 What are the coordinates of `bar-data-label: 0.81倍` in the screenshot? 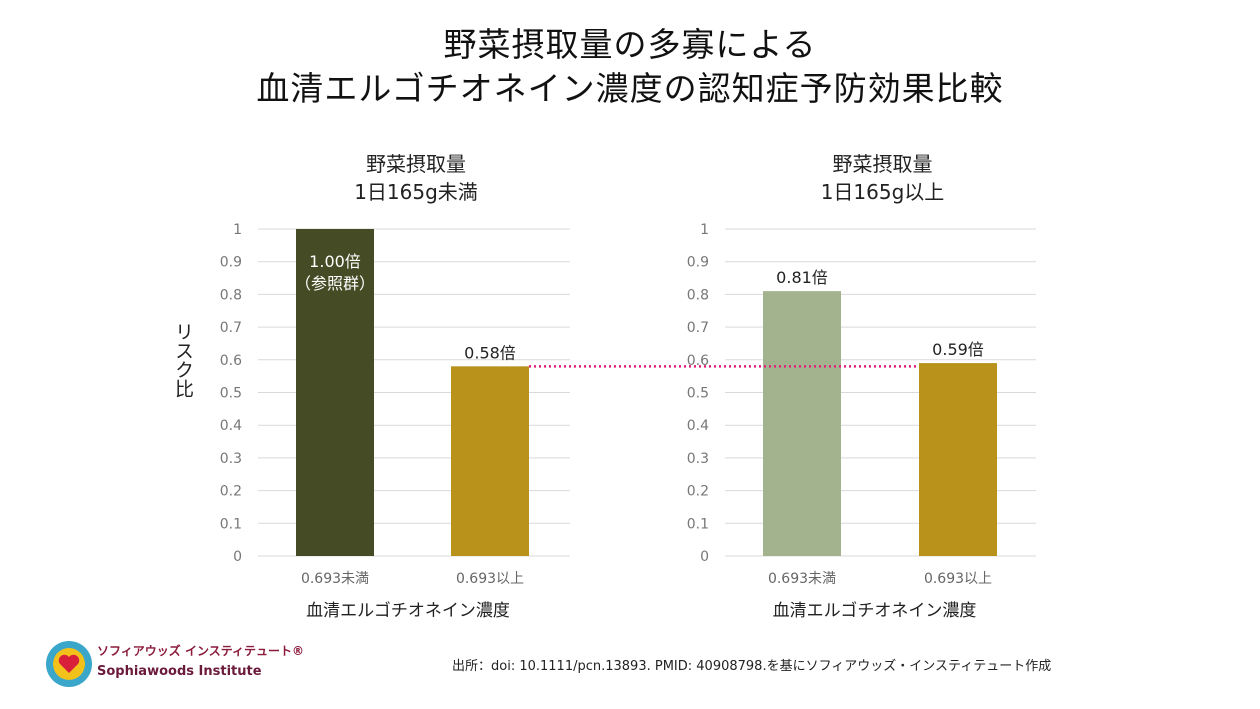 It's located at (802, 277).